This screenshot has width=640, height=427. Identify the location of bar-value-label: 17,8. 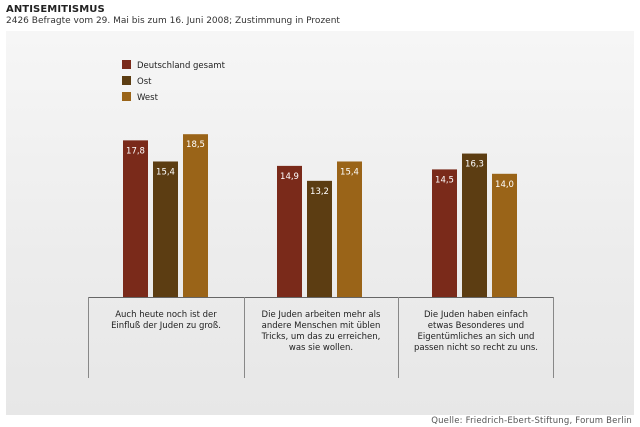
(135, 151).